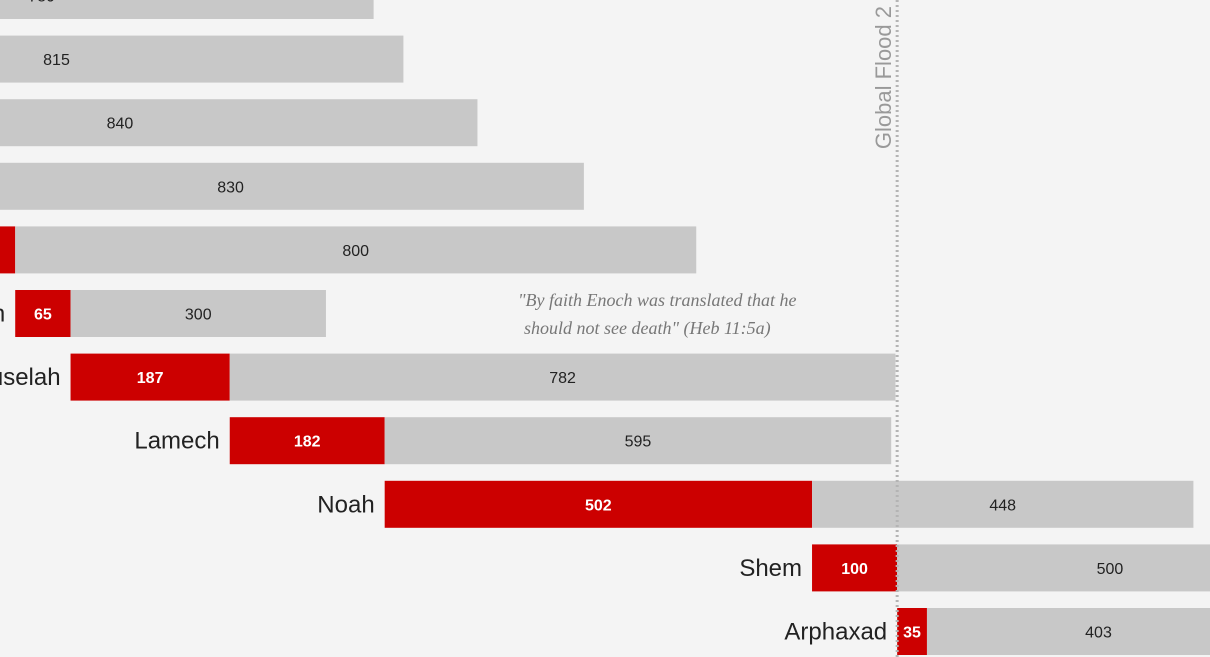 The height and width of the screenshot is (657, 1210). What do you see at coordinates (120, 124) in the screenshot?
I see `after-child-label: 840` at bounding box center [120, 124].